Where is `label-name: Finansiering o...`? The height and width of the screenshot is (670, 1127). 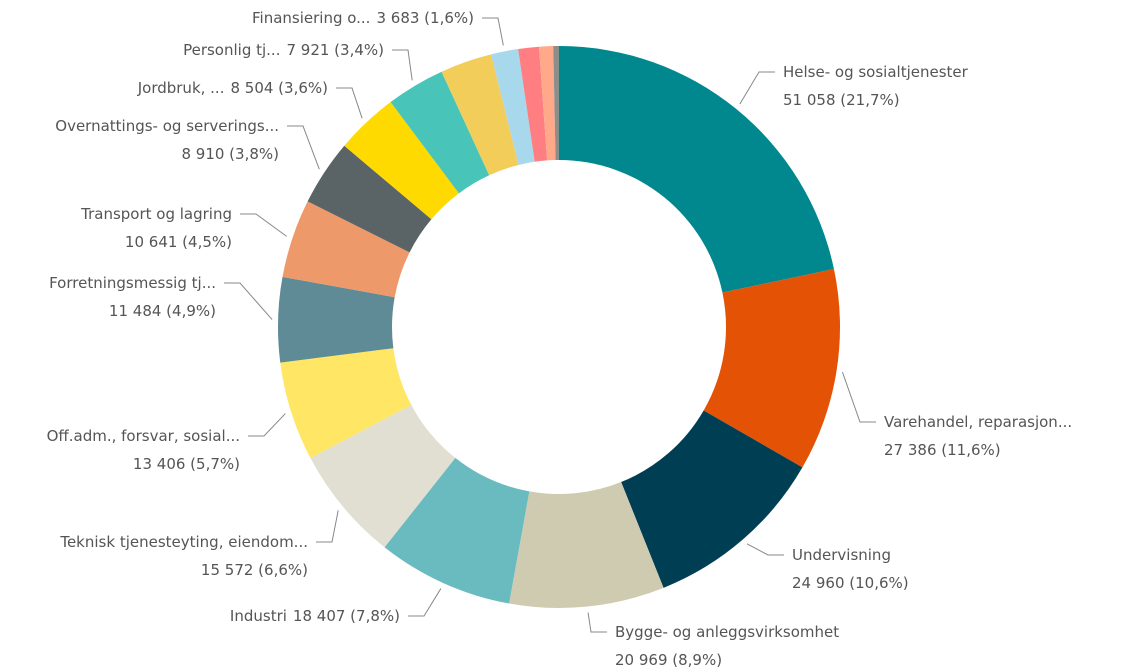
label-name: Finansiering o... is located at coordinates (311, 18).